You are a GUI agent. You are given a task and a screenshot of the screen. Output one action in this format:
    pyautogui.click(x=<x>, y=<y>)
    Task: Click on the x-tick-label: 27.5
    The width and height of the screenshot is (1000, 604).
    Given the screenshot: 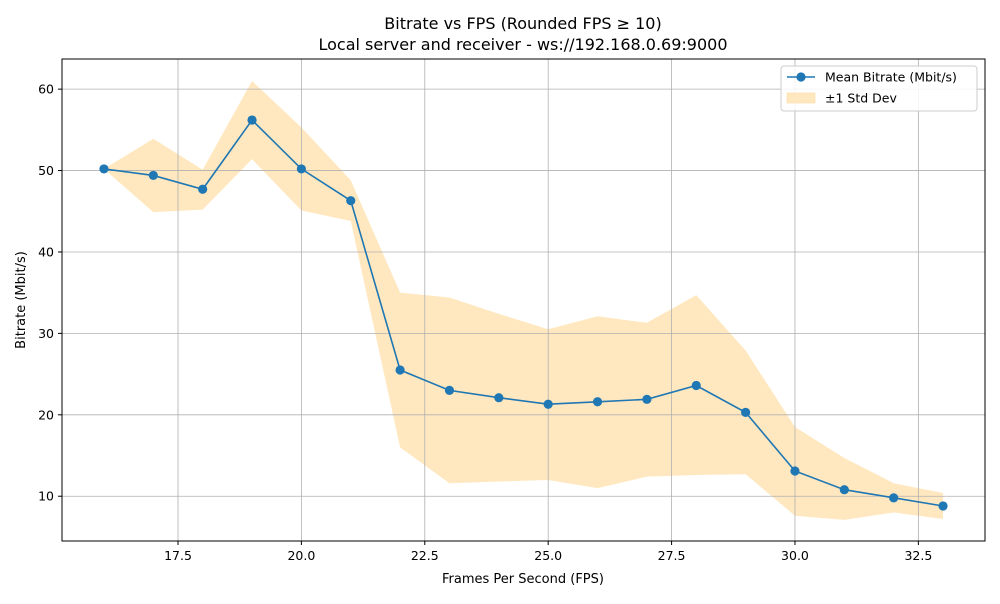 What is the action you would take?
    pyautogui.click(x=672, y=555)
    